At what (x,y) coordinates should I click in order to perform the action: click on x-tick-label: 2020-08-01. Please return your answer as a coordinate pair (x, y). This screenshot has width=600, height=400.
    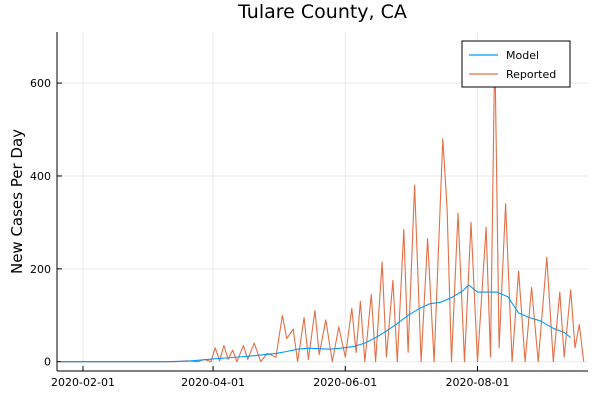
    Looking at the image, I should click on (477, 382).